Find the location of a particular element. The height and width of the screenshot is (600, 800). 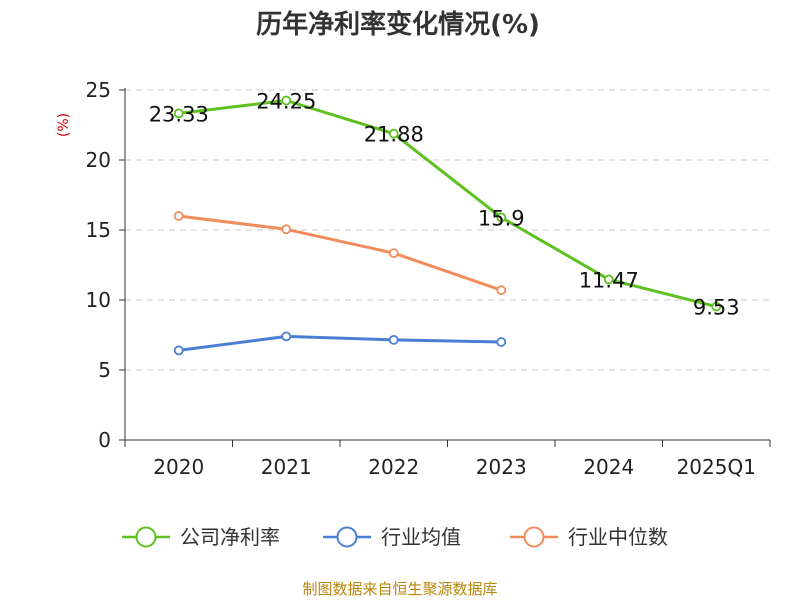

data-label: 9.53 is located at coordinates (716, 308).